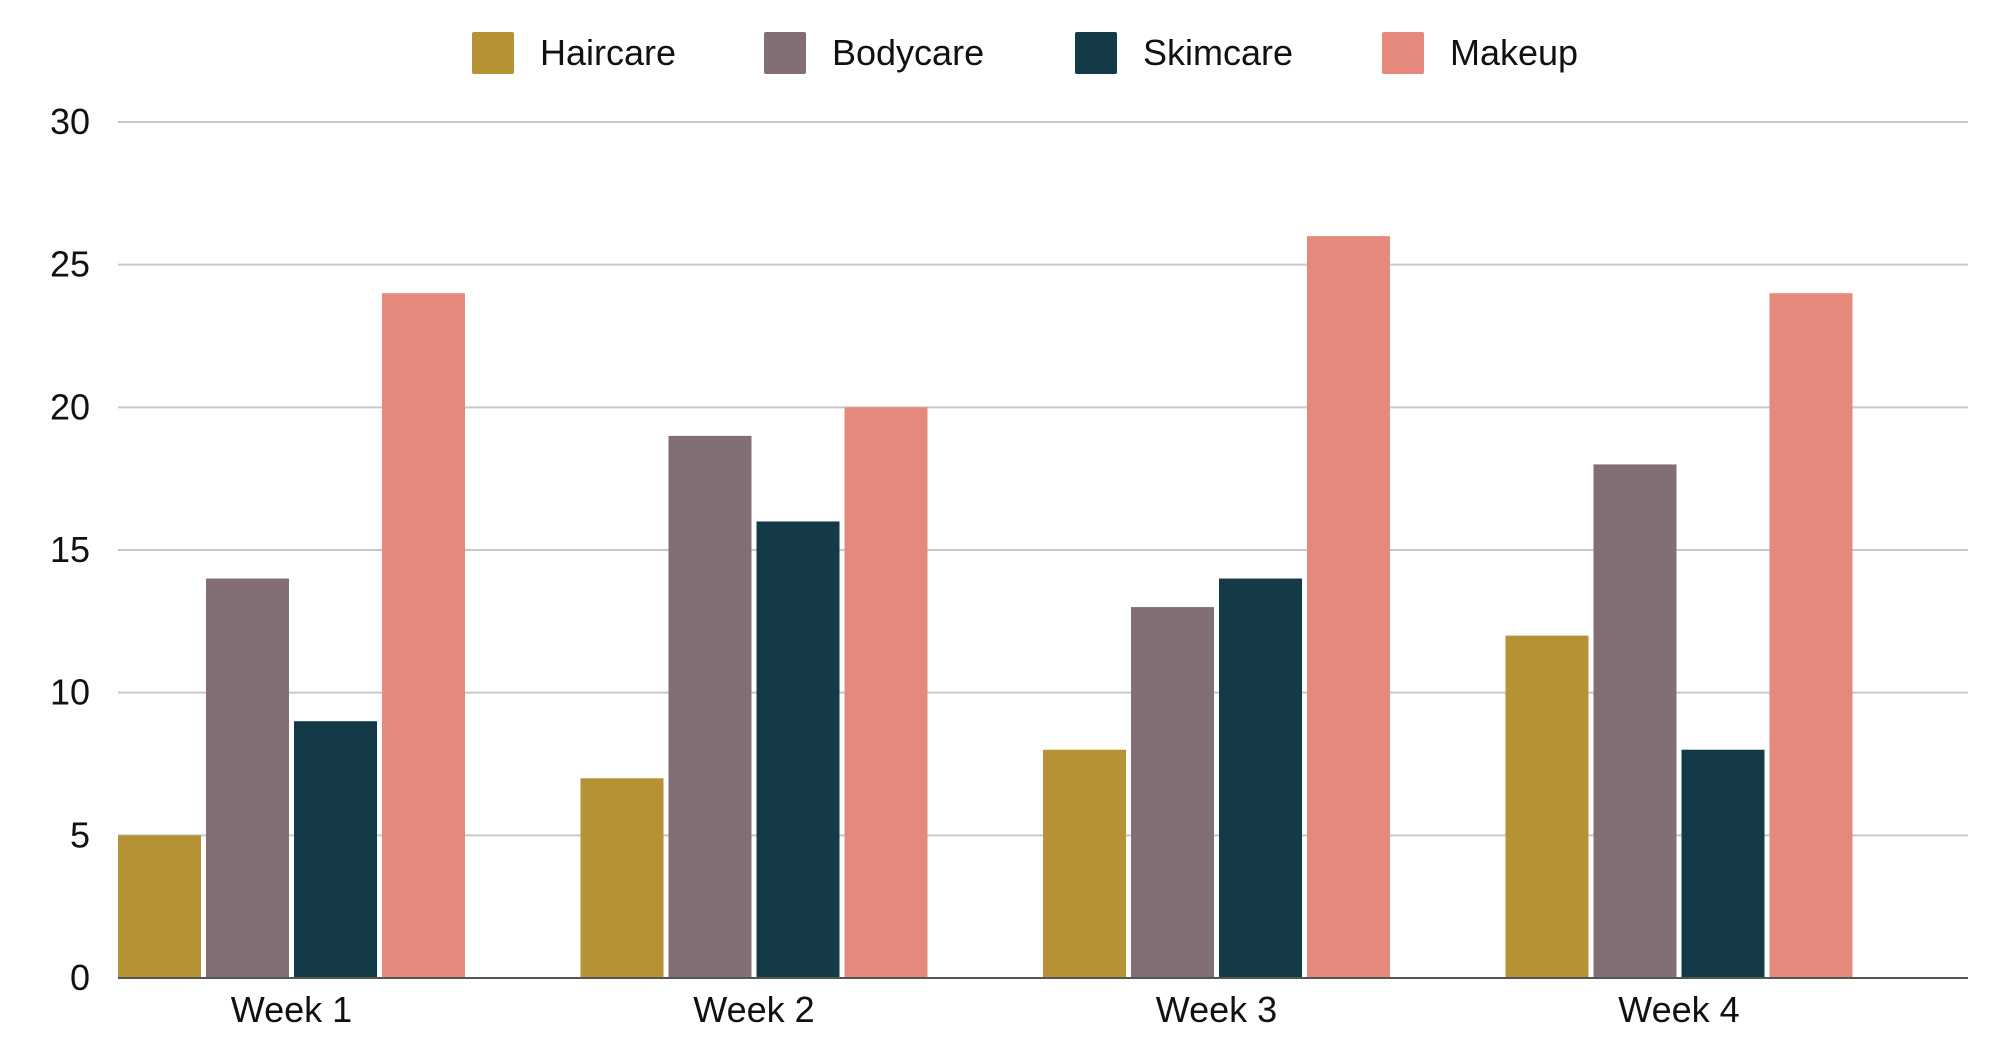  What do you see at coordinates (493, 53) in the screenshot?
I see `legend-swatch-haircare` at bounding box center [493, 53].